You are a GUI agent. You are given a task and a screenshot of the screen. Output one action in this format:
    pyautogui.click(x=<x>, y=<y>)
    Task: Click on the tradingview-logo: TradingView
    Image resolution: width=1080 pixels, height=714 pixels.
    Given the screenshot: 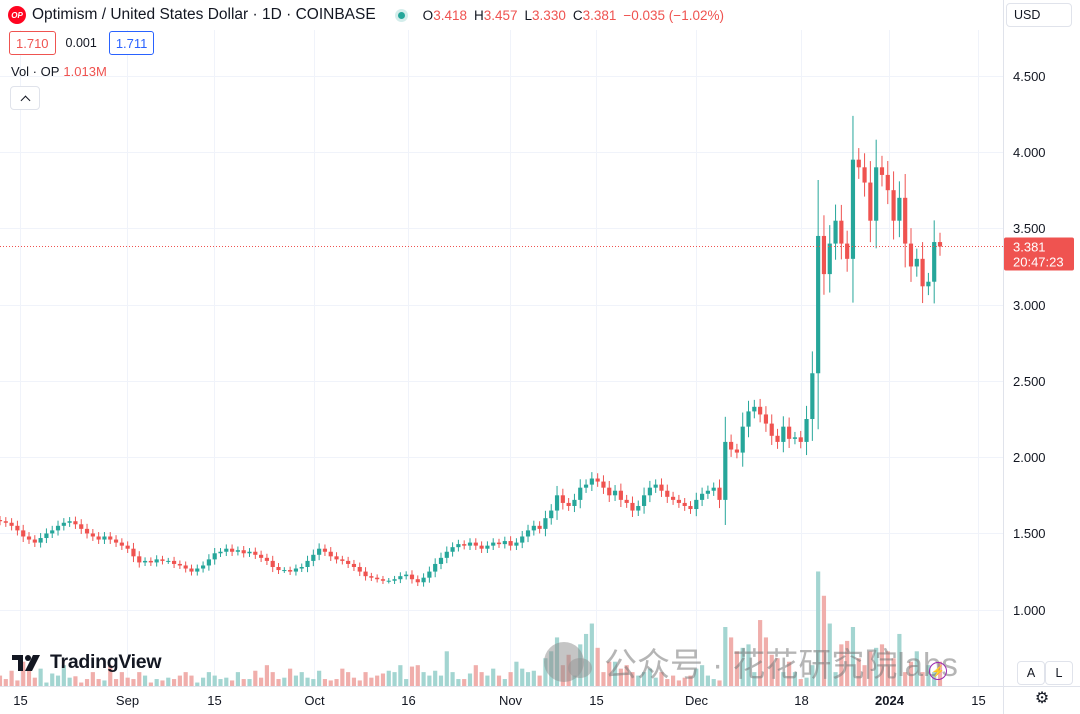 What is the action you would take?
    pyautogui.click(x=87, y=662)
    